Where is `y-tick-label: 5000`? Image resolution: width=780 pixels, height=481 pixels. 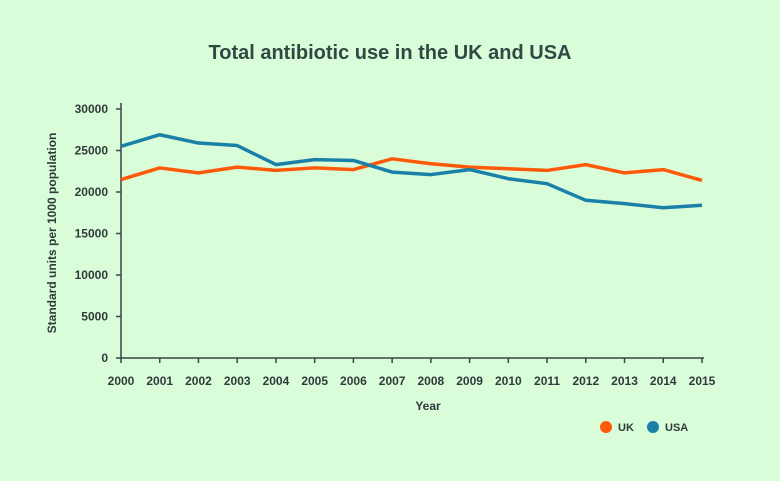
y-tick-label: 5000 is located at coordinates (94, 317).